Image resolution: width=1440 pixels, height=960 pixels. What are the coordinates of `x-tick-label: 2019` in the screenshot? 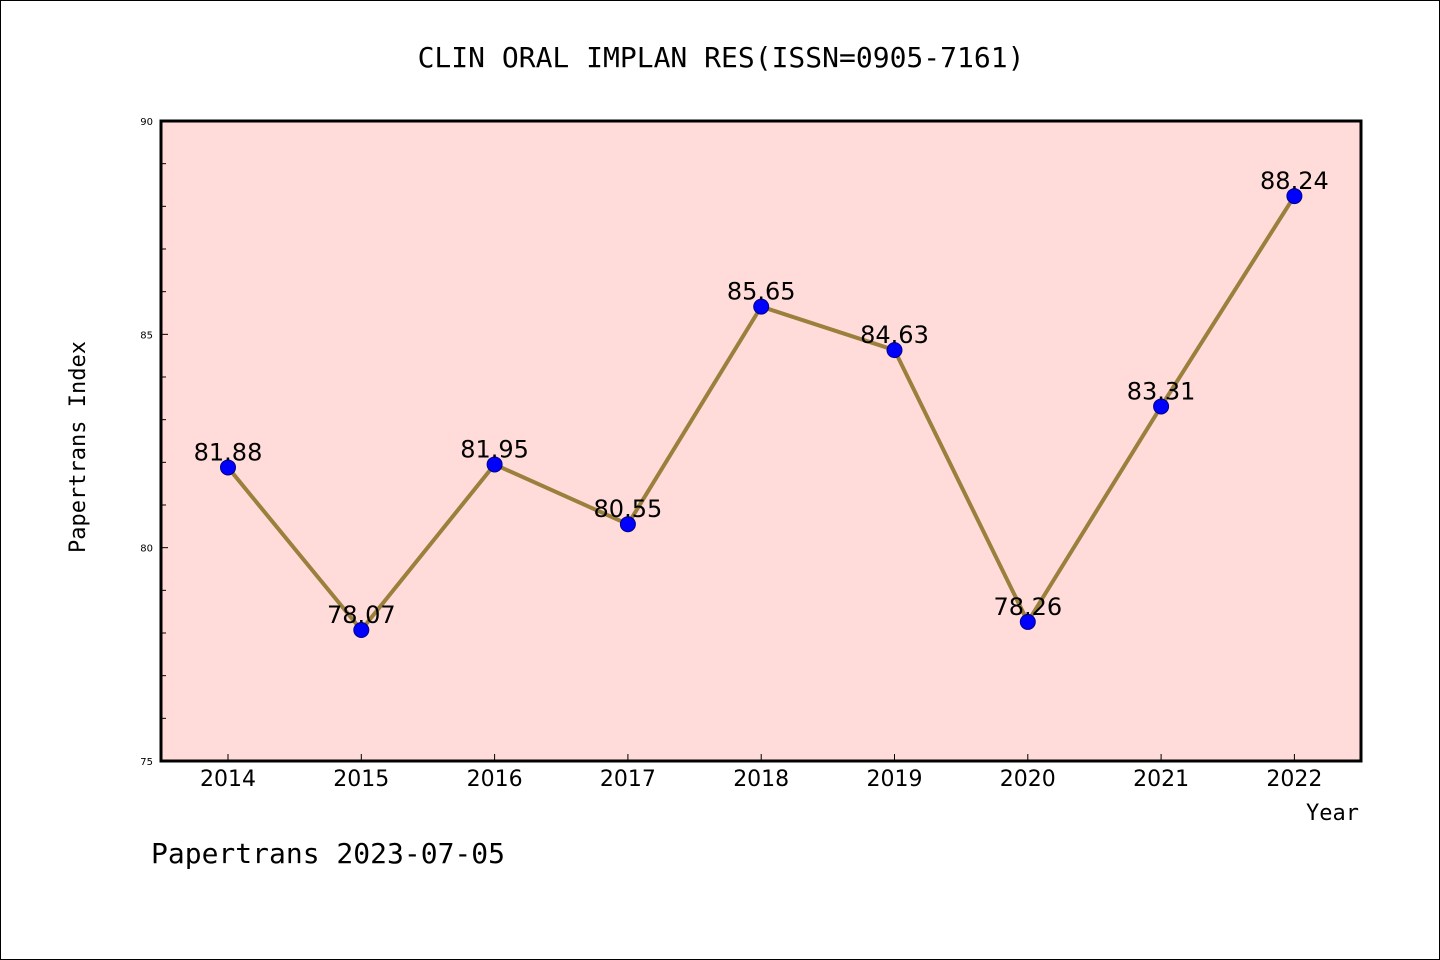 It's located at (895, 779).